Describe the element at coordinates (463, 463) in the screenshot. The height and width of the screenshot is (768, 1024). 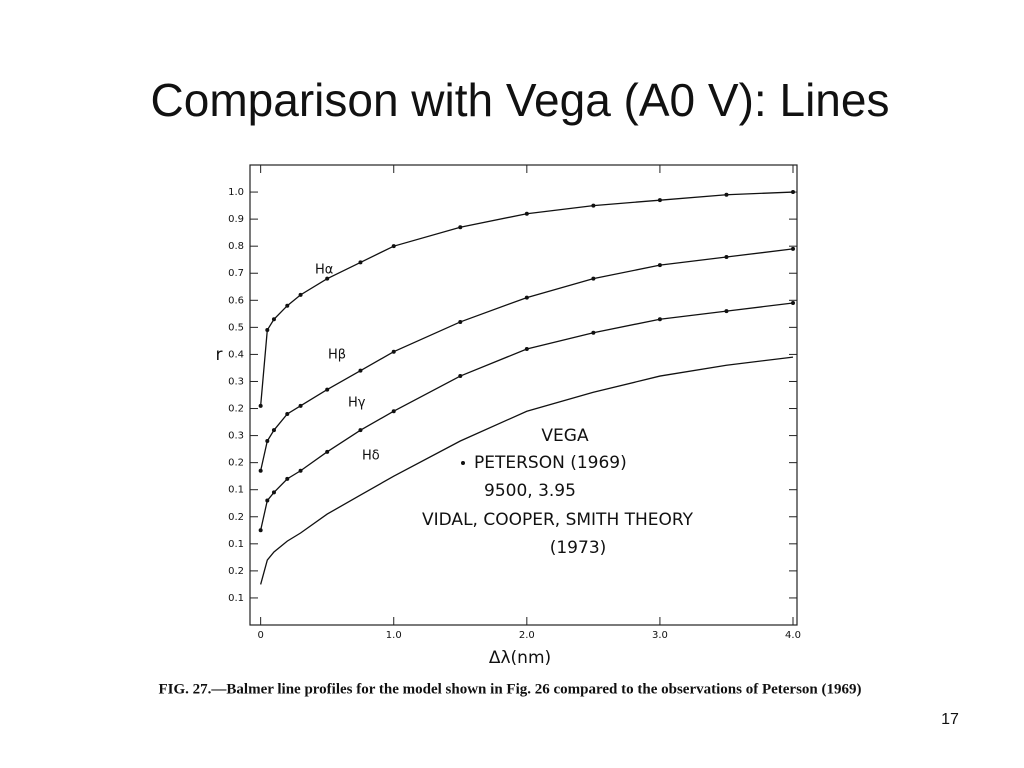
I see `legend-dot` at that location.